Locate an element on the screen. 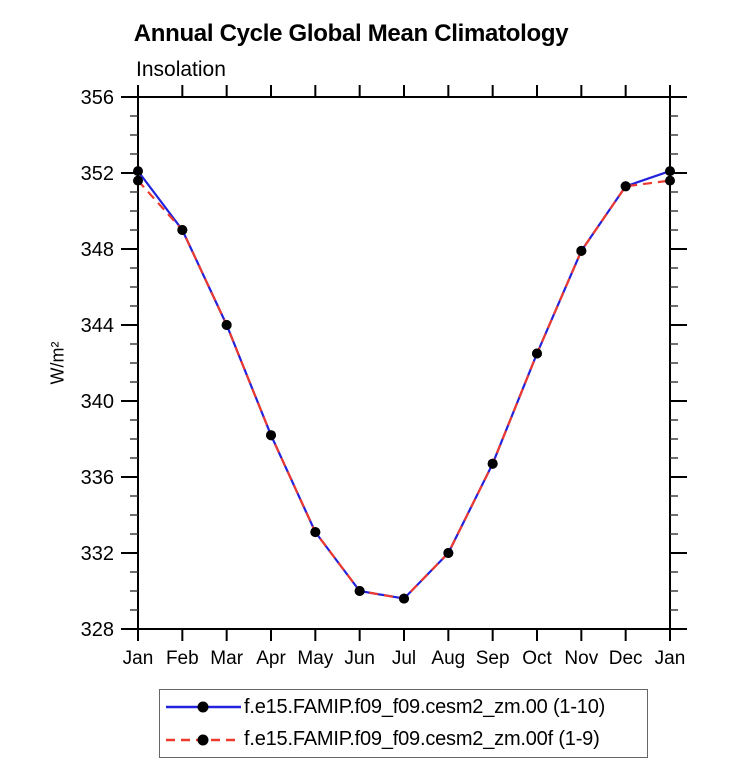 The height and width of the screenshot is (766, 733). legend-line-sample-dashed is located at coordinates (203, 740).